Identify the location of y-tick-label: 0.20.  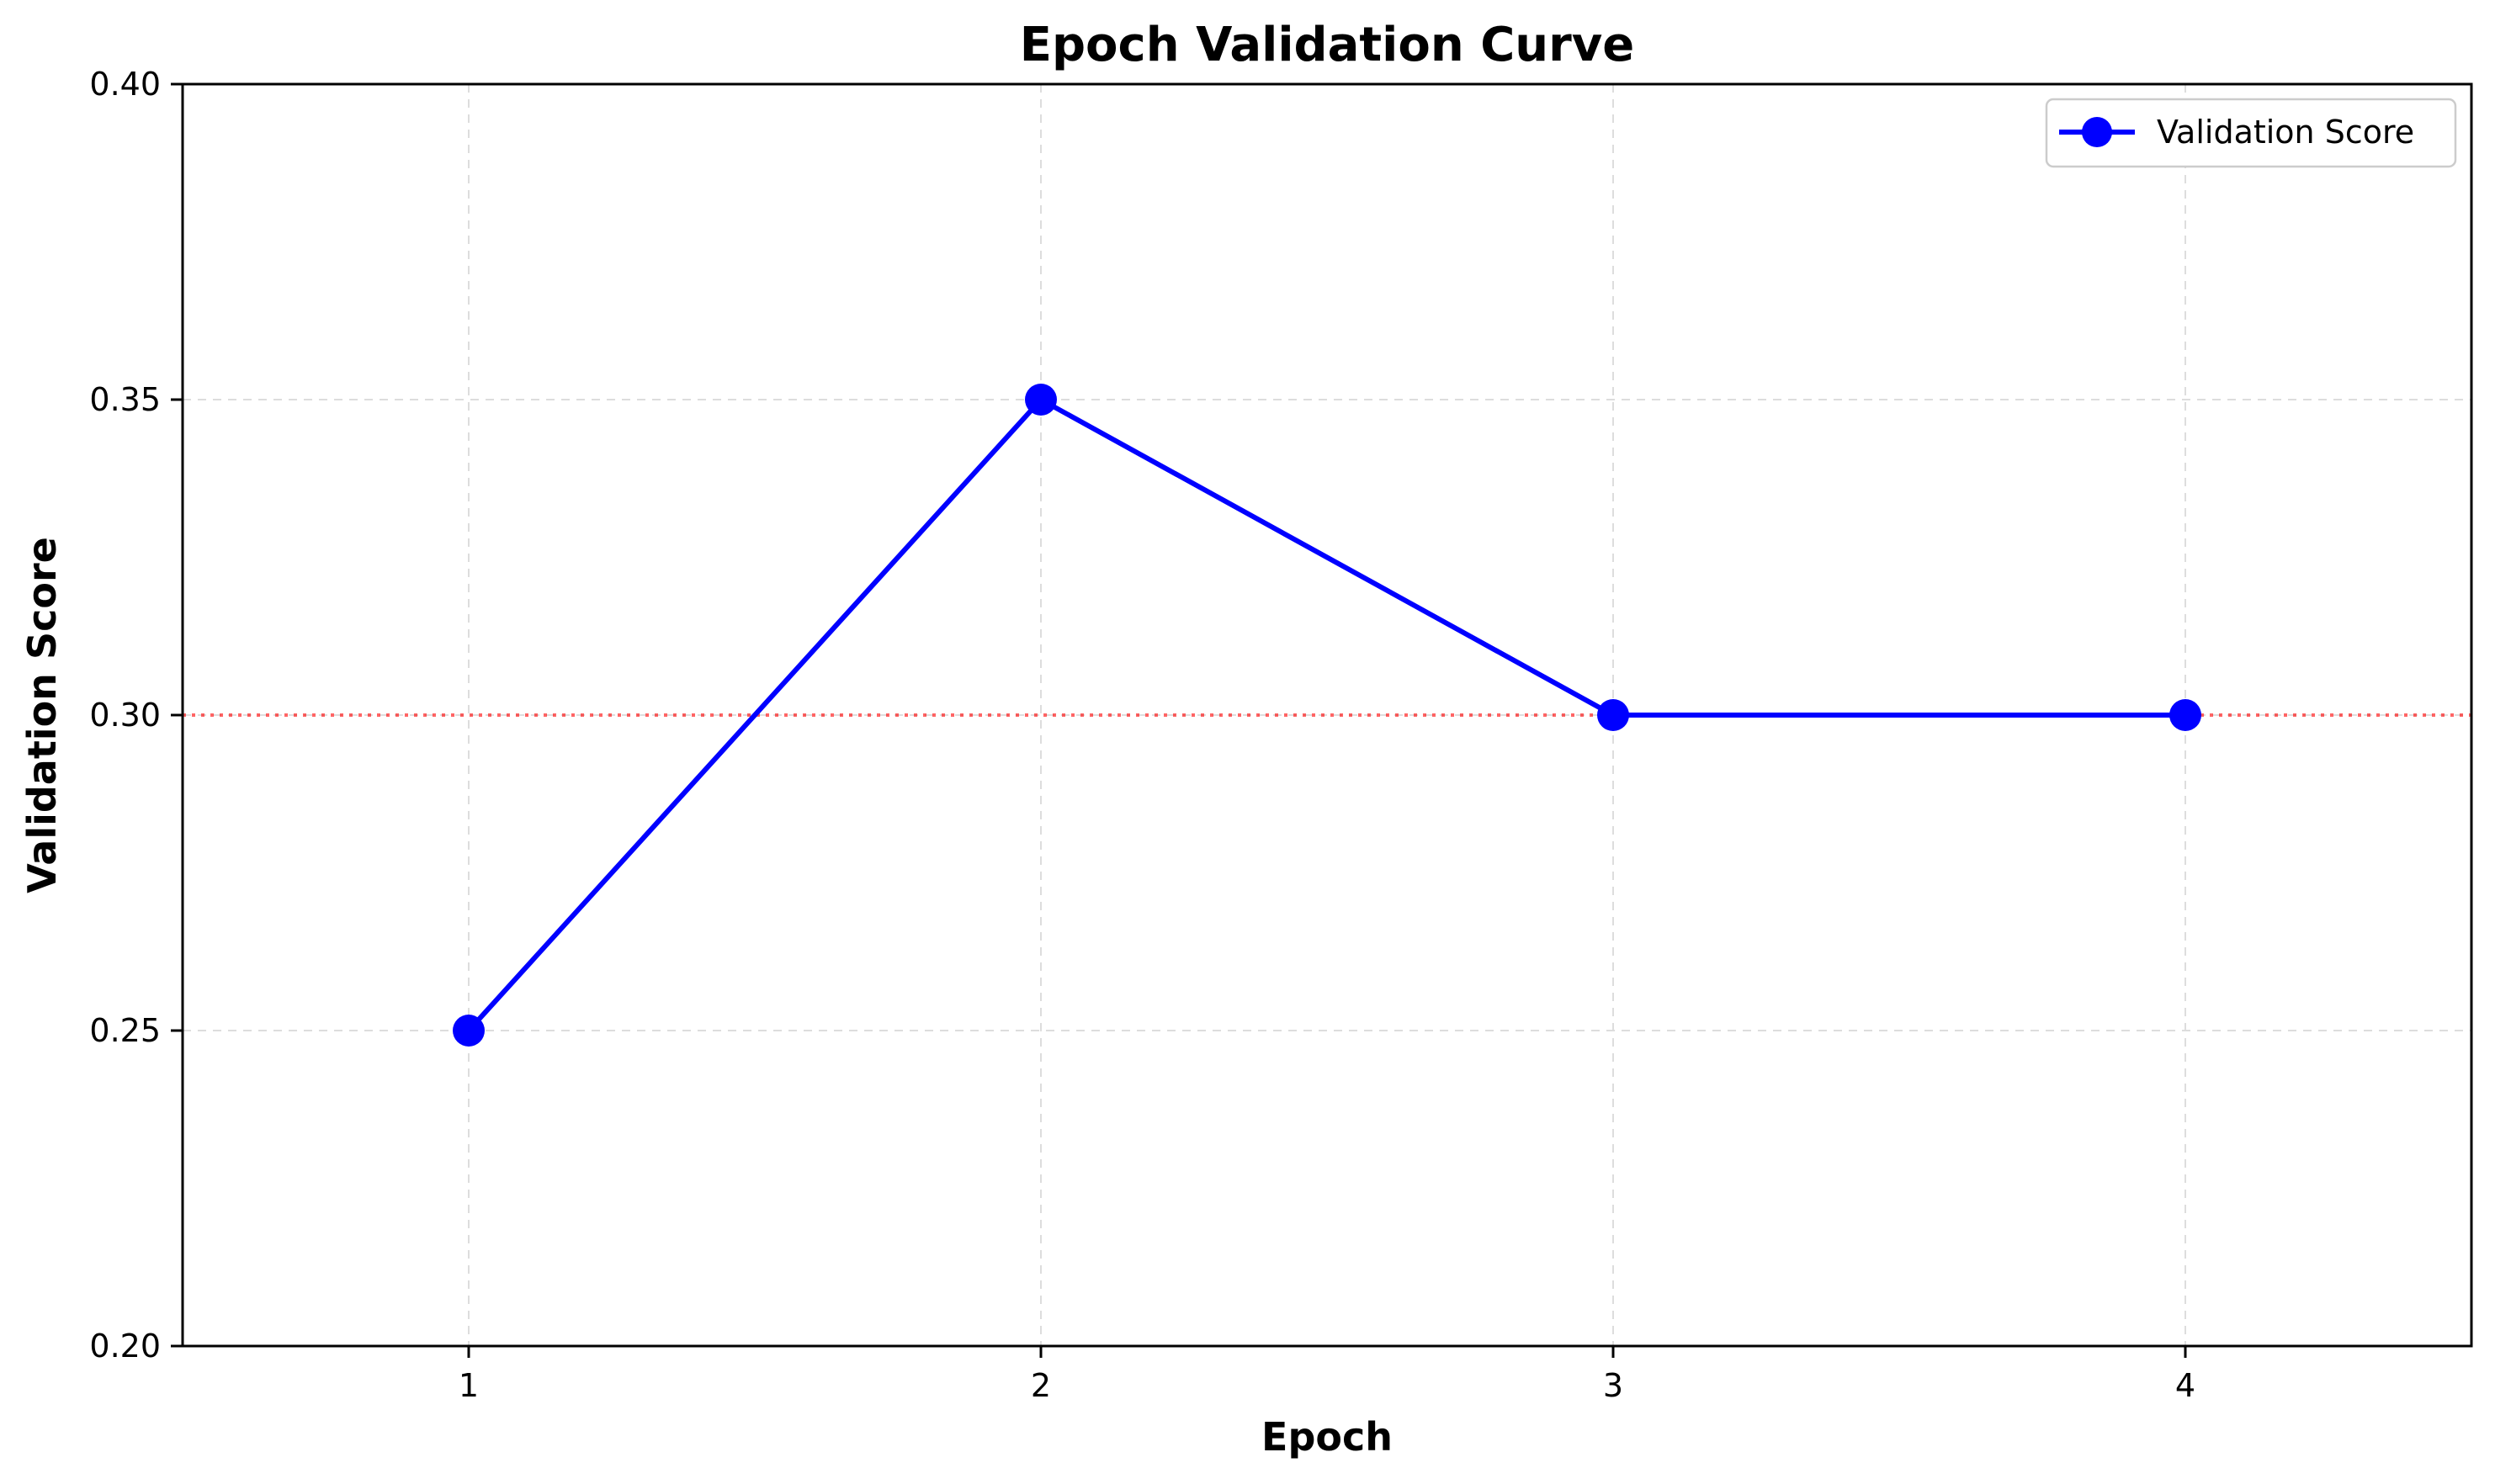
(125, 1346).